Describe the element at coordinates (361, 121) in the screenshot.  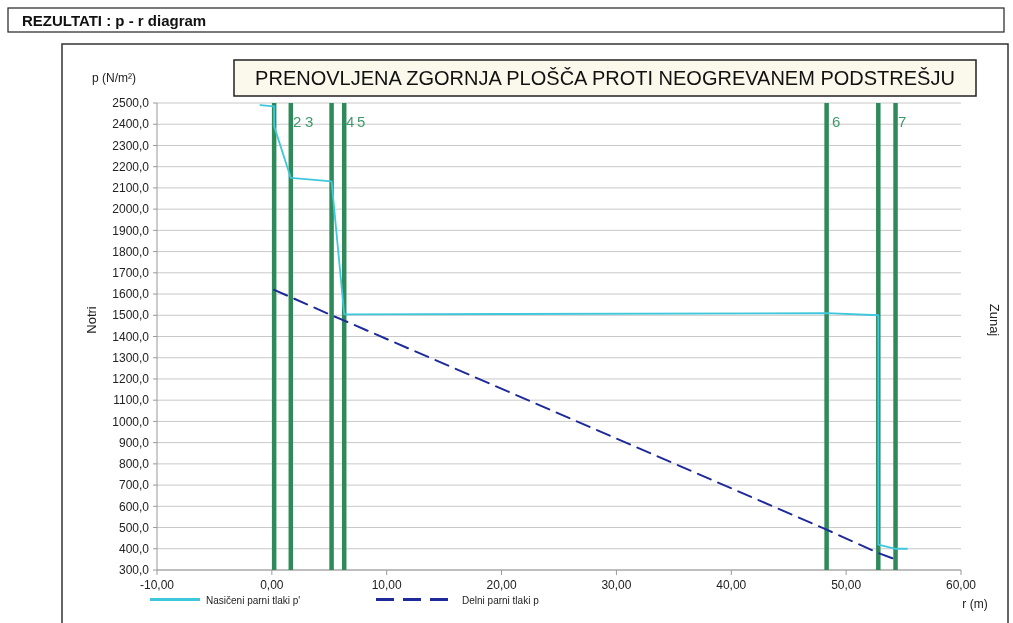
I see `annotation: 5` at that location.